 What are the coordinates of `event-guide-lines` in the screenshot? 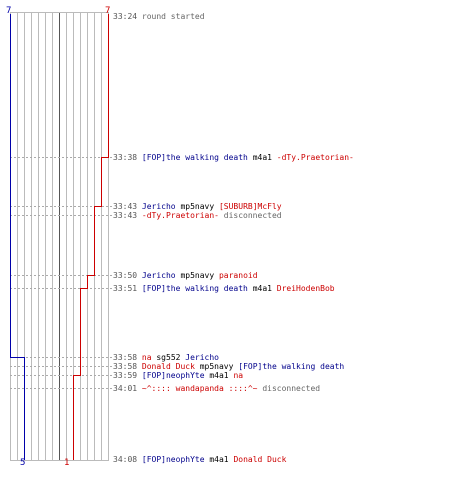 It's located at (61, 273).